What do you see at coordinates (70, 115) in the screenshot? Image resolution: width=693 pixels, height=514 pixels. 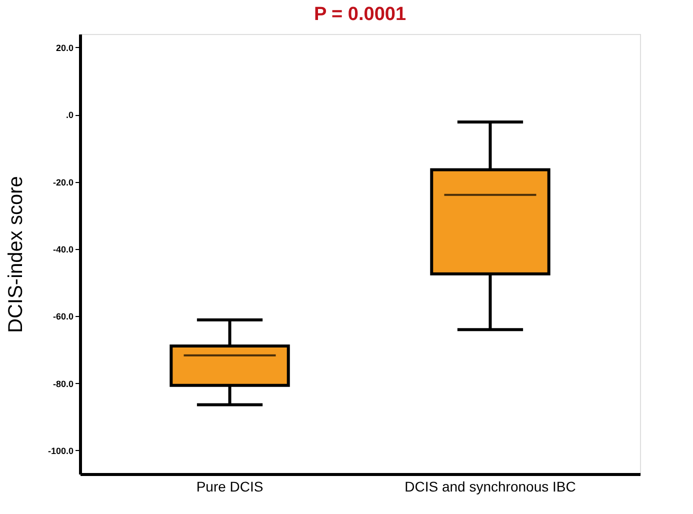 I see `y-tick-label: .0` at bounding box center [70, 115].